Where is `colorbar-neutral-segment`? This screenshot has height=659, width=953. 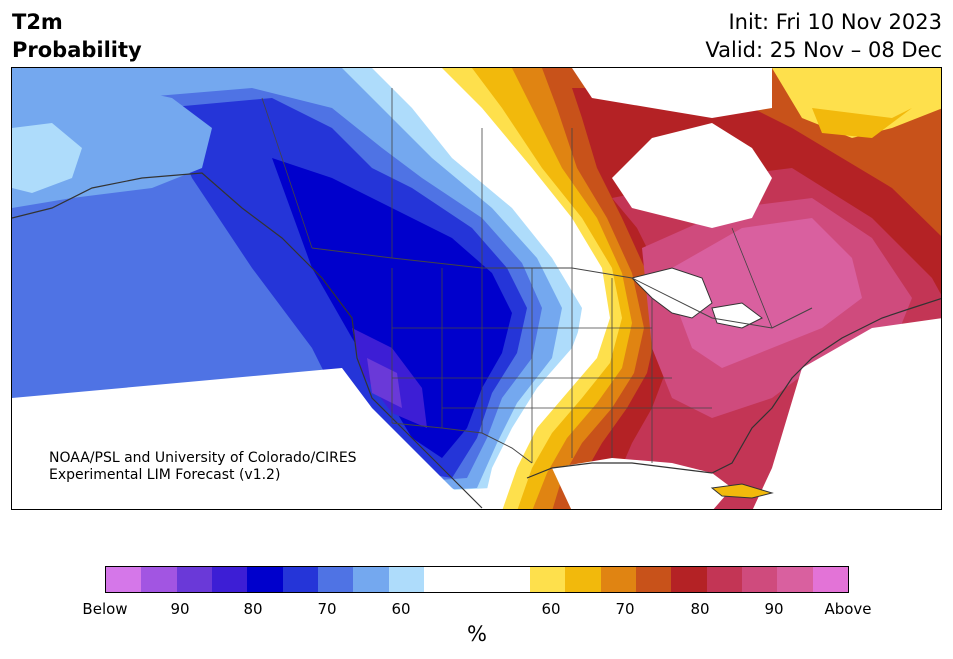
colorbar-neutral-segment is located at coordinates (476, 579).